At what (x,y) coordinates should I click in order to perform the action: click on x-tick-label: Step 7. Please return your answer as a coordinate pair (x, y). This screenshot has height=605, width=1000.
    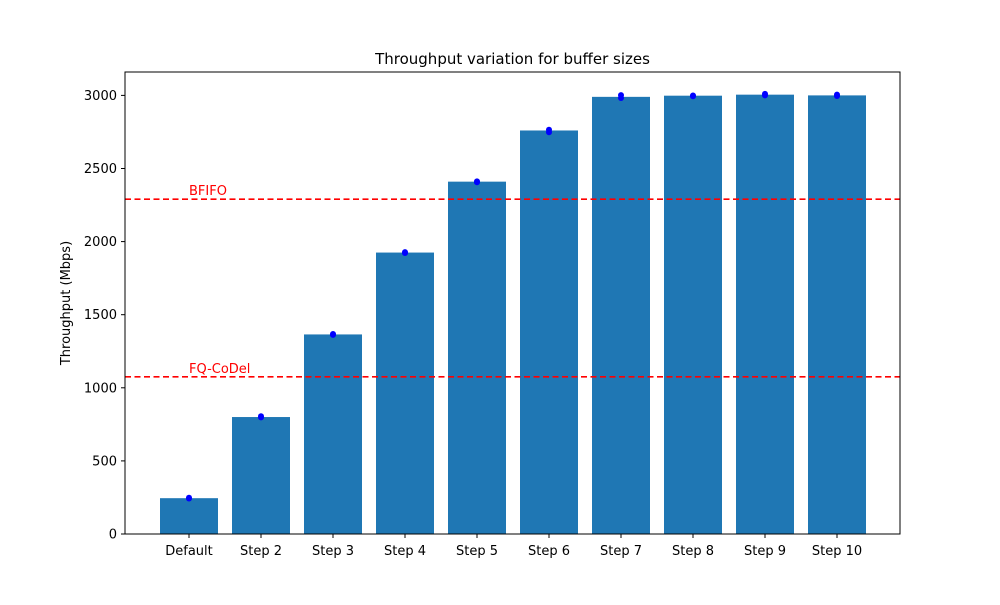
    Looking at the image, I should click on (621, 551).